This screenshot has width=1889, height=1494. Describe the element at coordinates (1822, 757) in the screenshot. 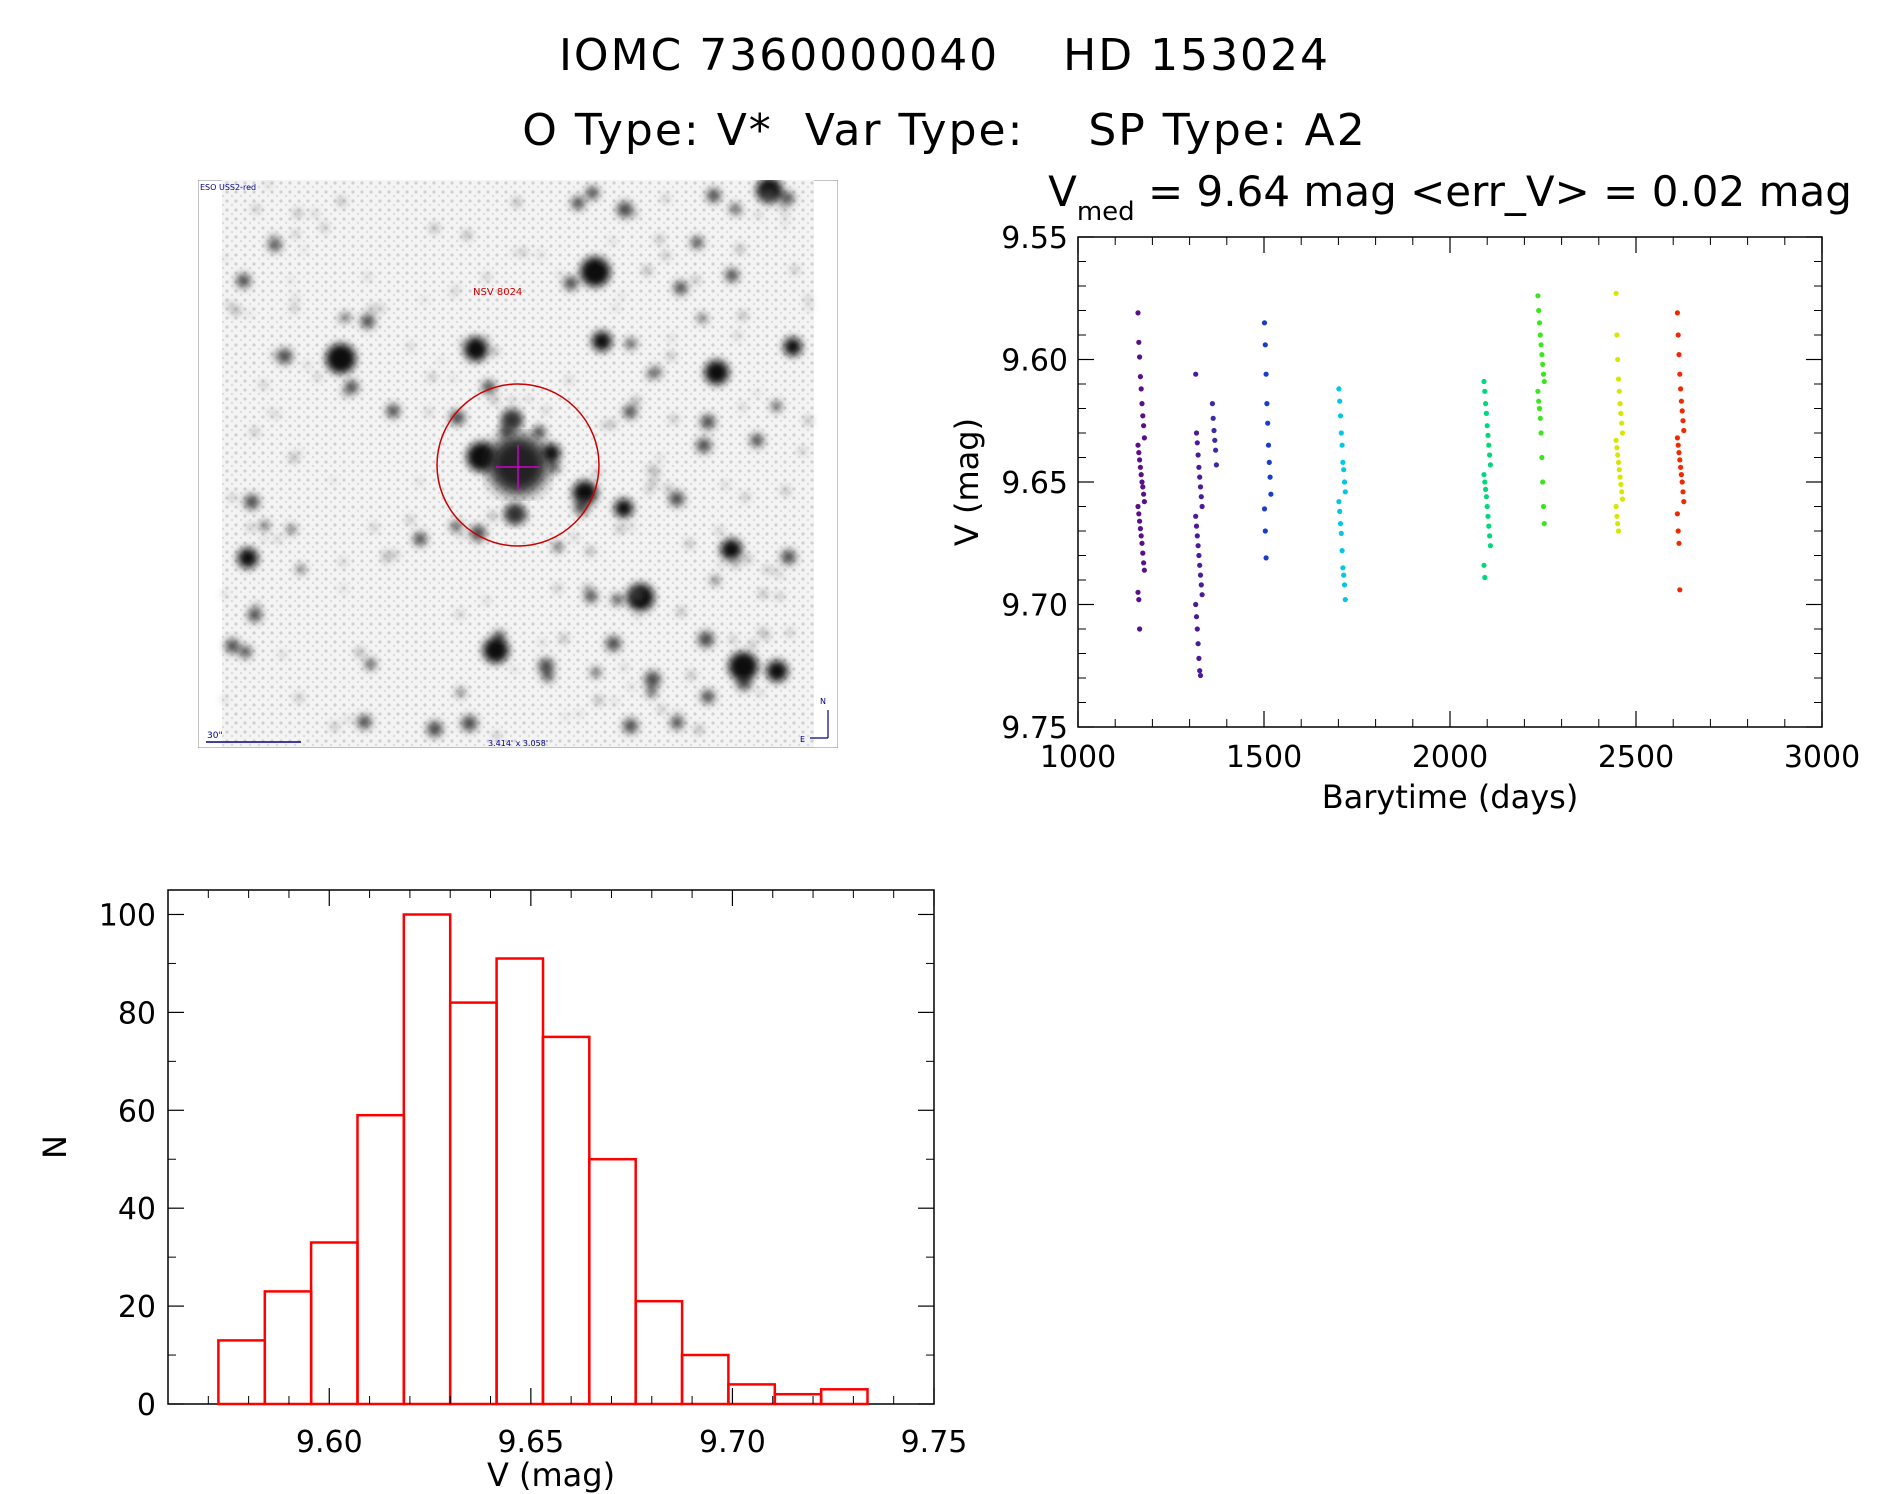

I see `x-tick-label: 3000` at that location.